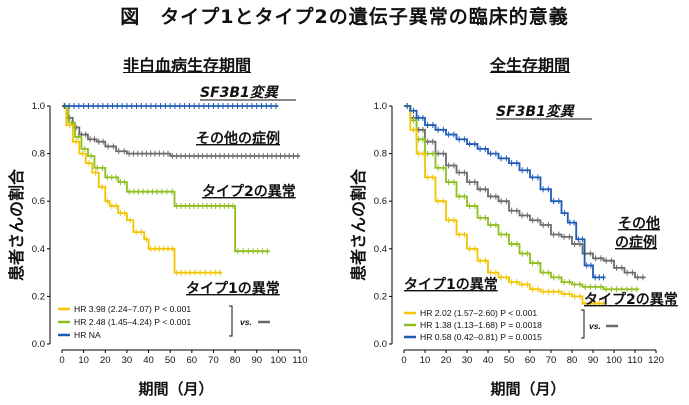 The width and height of the screenshot is (689, 405). What do you see at coordinates (186, 65) in the screenshot?
I see `left-panel-title: 非白血病生存期間` at bounding box center [186, 65].